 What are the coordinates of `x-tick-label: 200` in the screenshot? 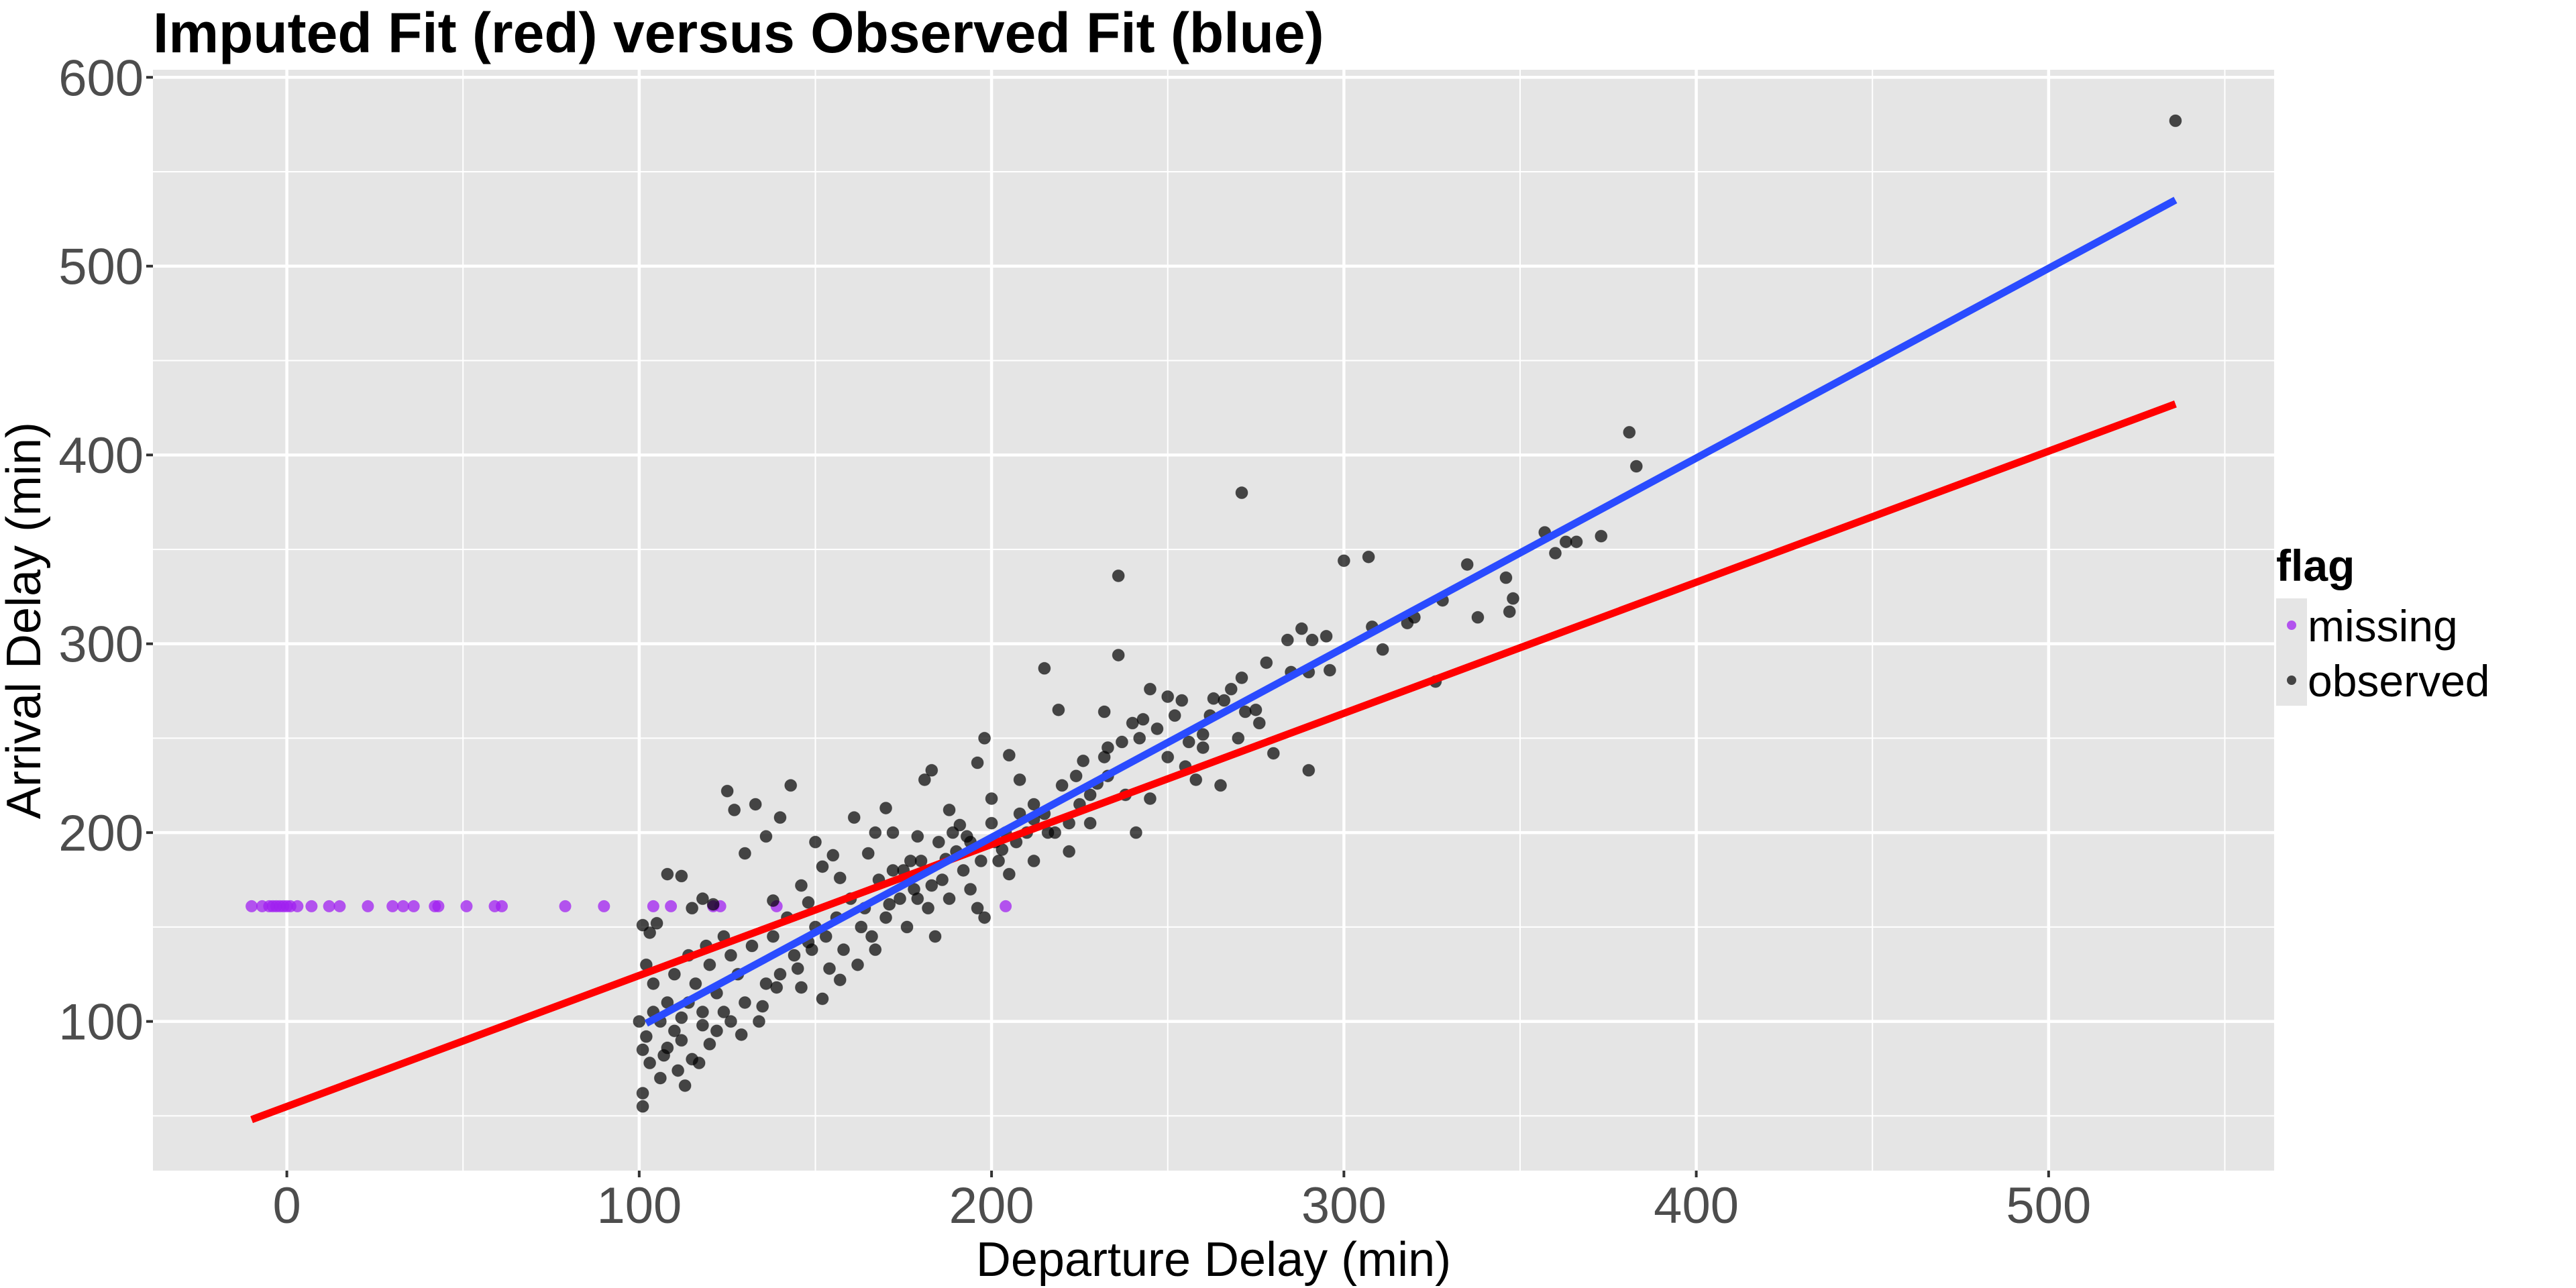 It's located at (991, 1205).